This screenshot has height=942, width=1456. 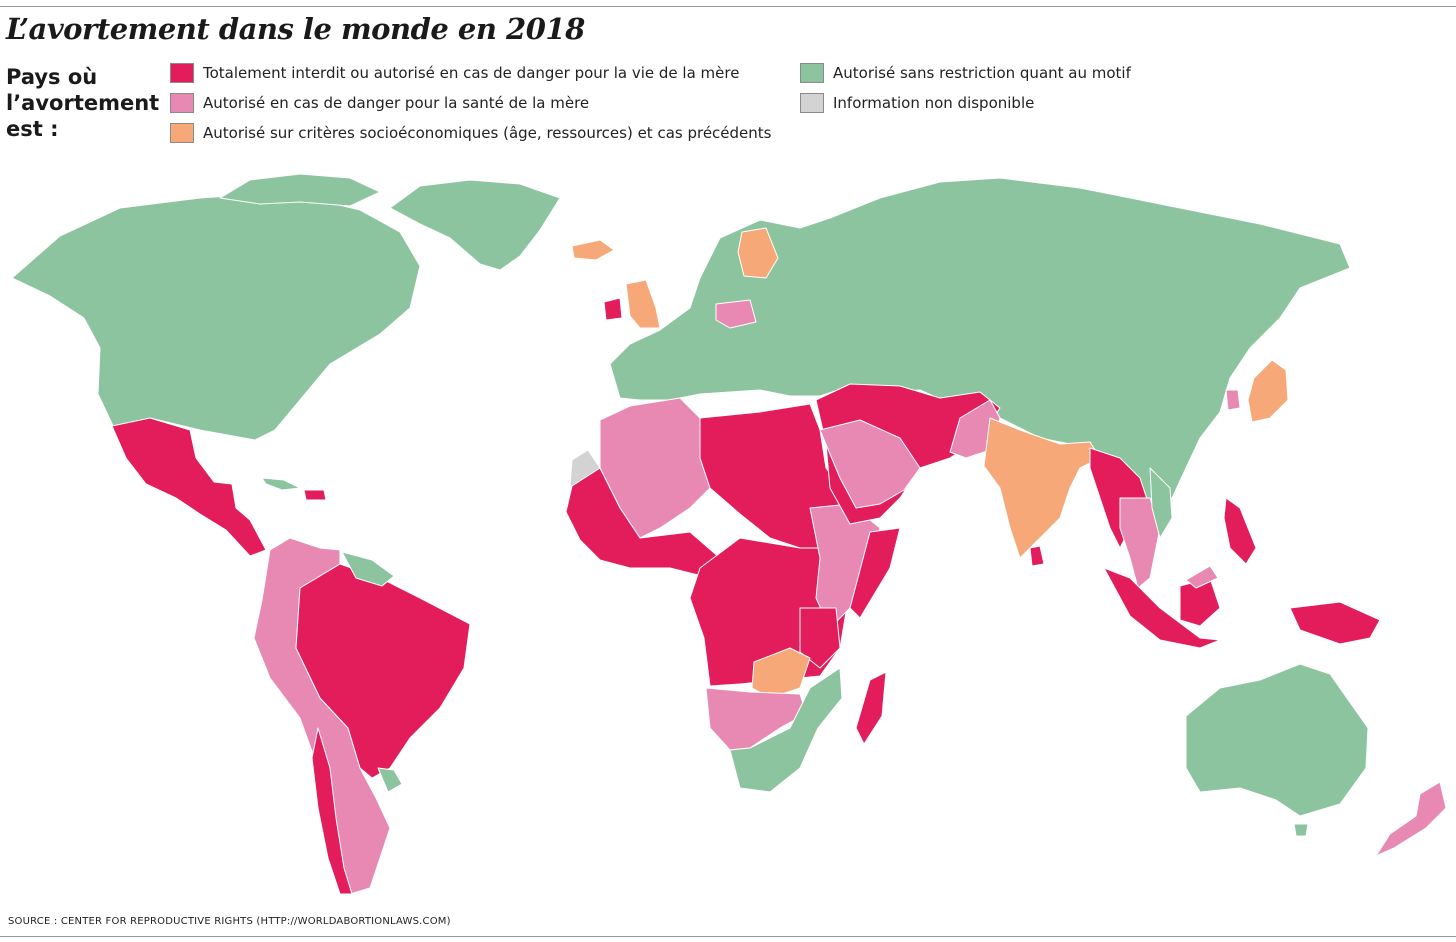 I want to click on legend-label-on-request: Autorisé sans restriction quant au motif, so click(x=982, y=73).